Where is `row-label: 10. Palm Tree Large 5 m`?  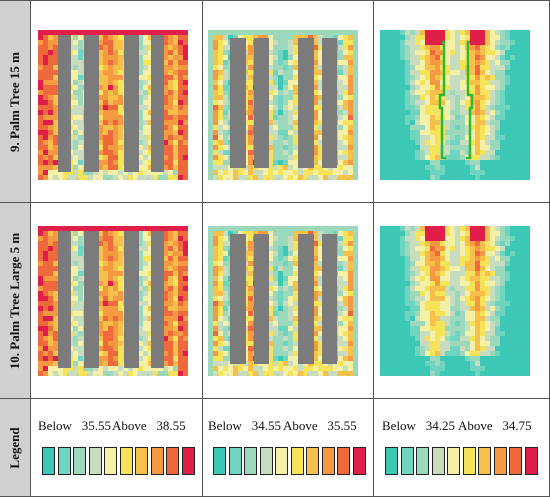
row-label: 10. Palm Tree Large 5 m is located at coordinates (14, 300).